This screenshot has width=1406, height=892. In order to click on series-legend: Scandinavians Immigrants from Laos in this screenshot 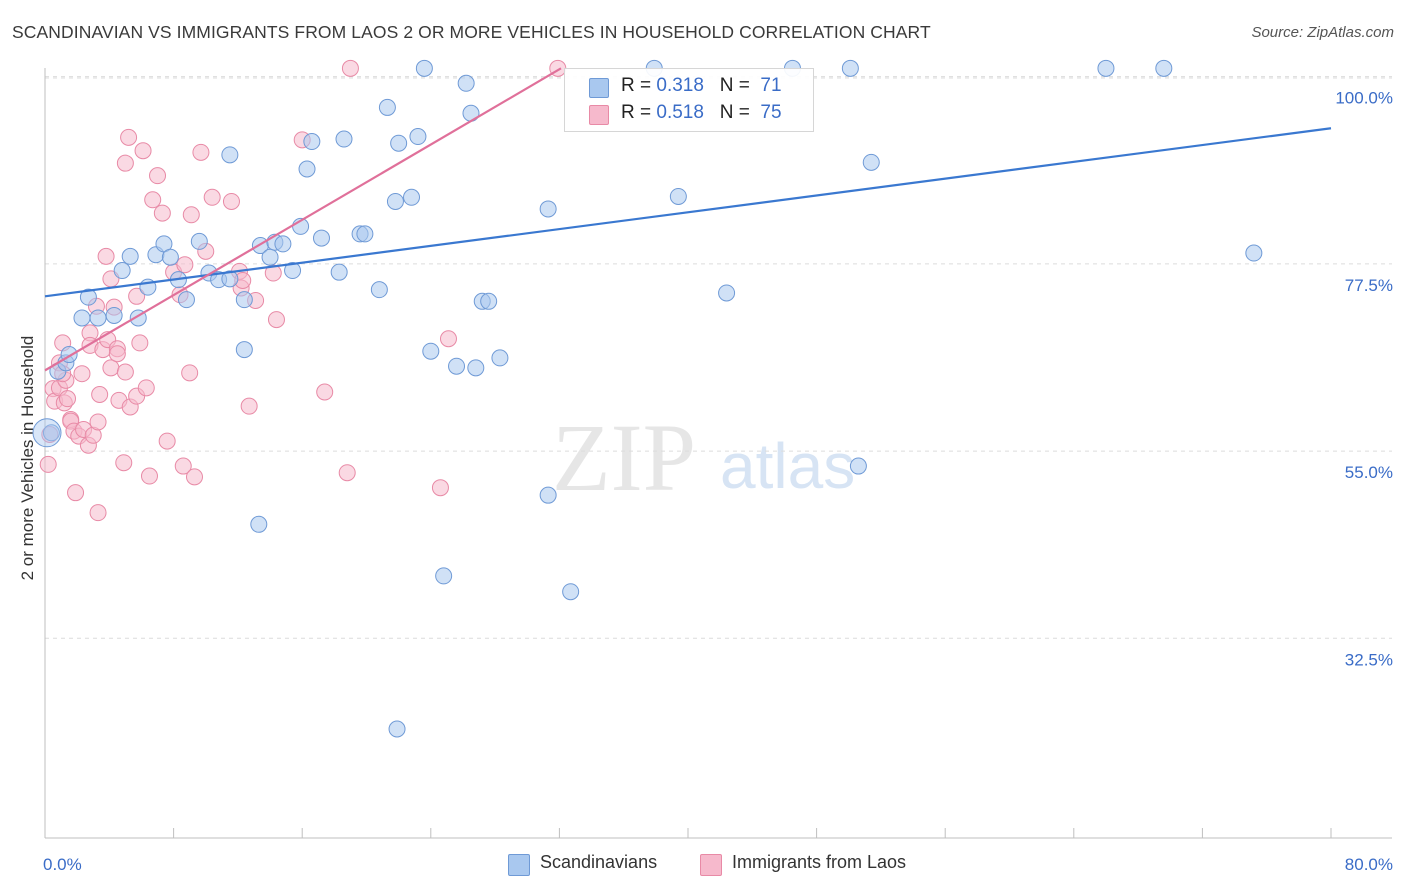, I will do `click(703, 865)`.